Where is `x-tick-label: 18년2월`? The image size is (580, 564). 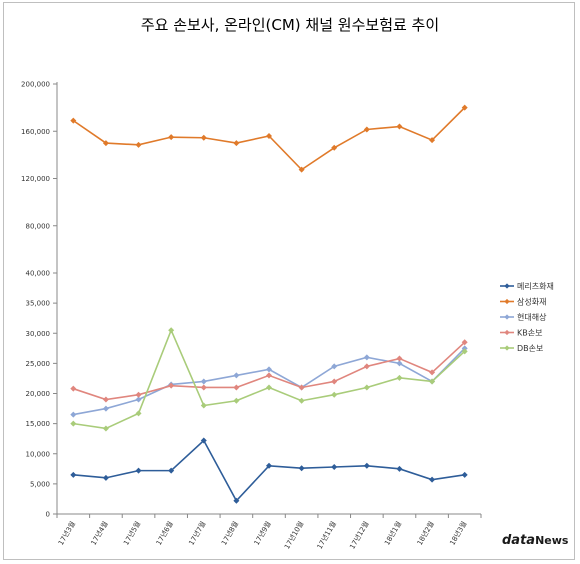
x-tick-label: 18년2월 is located at coordinates (425, 533).